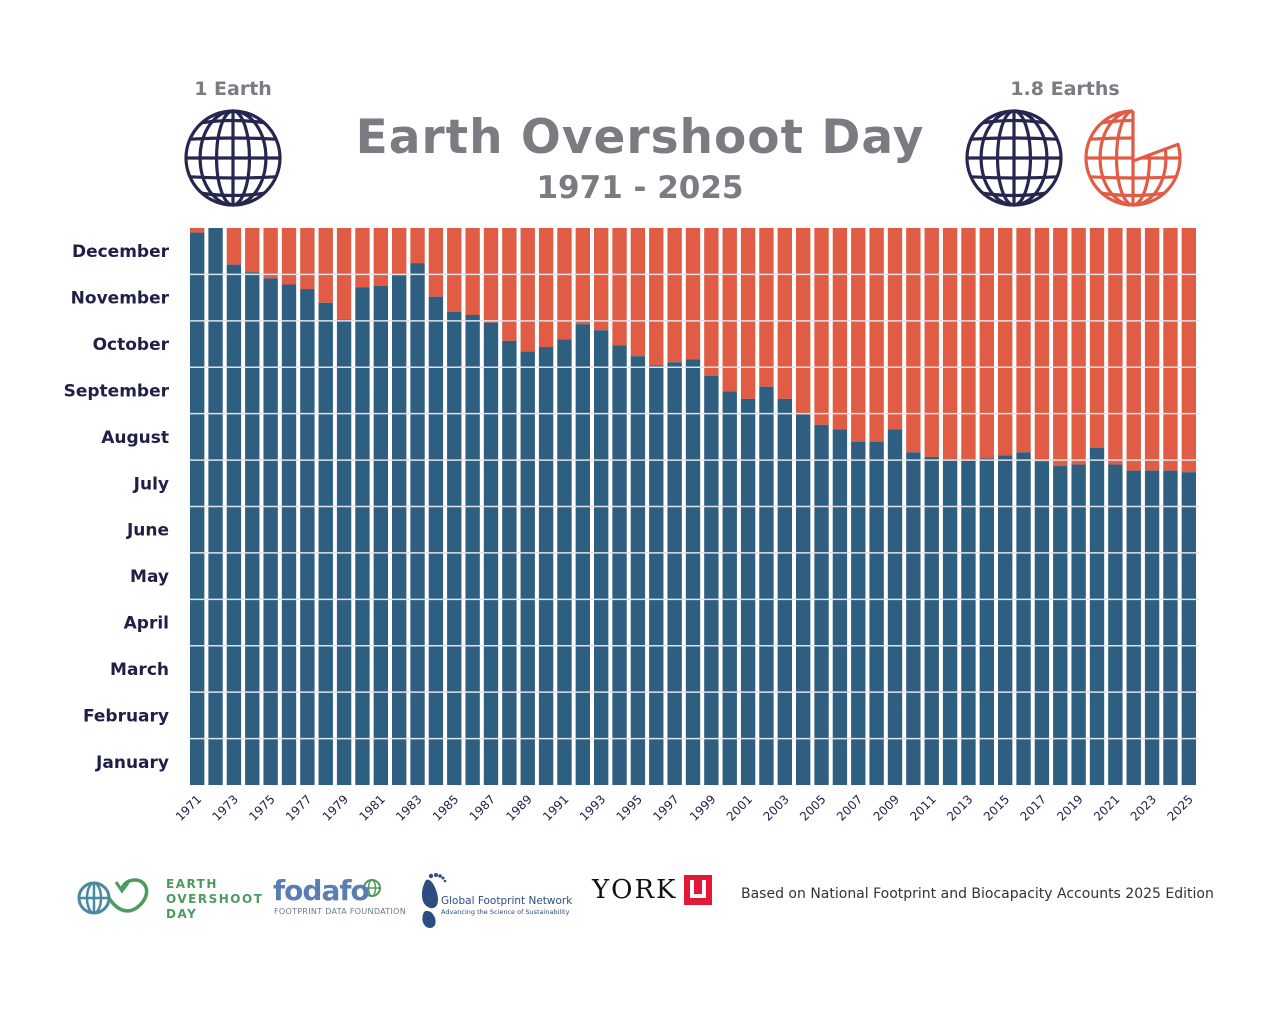 This screenshot has width=1280, height=1018. Describe the element at coordinates (1188, 350) in the screenshot. I see `bar-remainder-2025` at that location.